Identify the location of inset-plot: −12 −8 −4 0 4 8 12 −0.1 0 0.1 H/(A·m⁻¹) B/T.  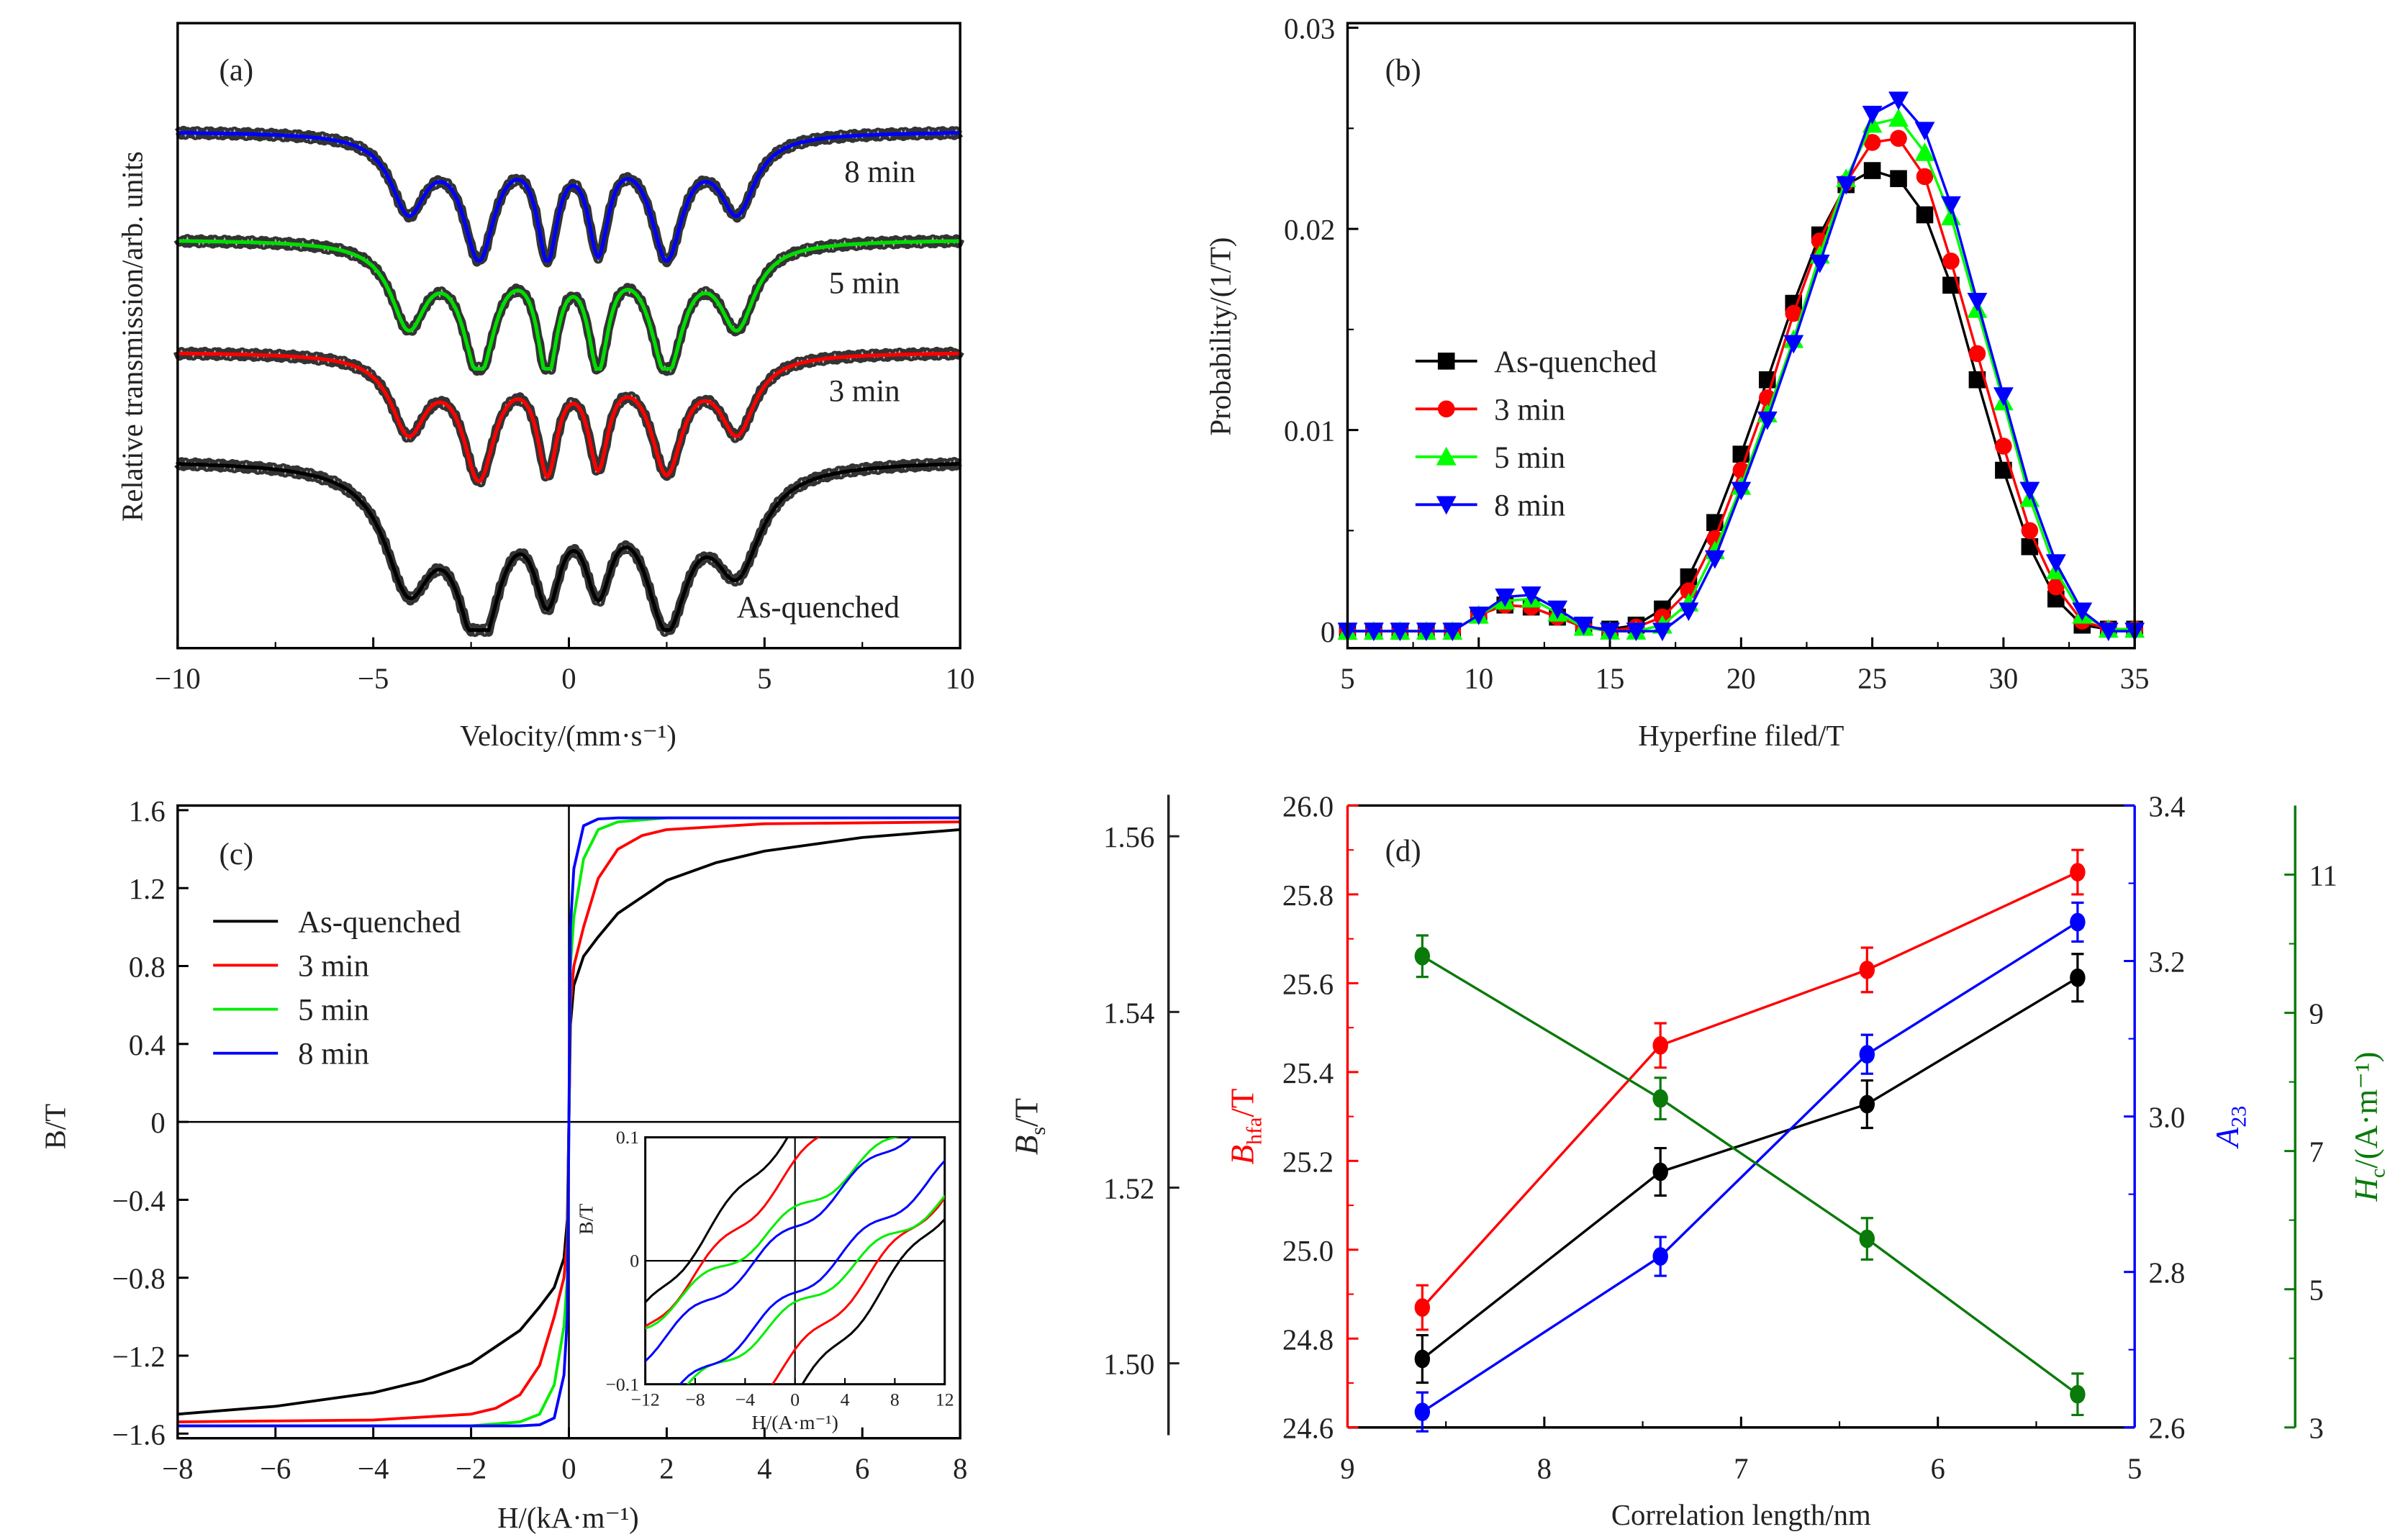
(765, 1280).